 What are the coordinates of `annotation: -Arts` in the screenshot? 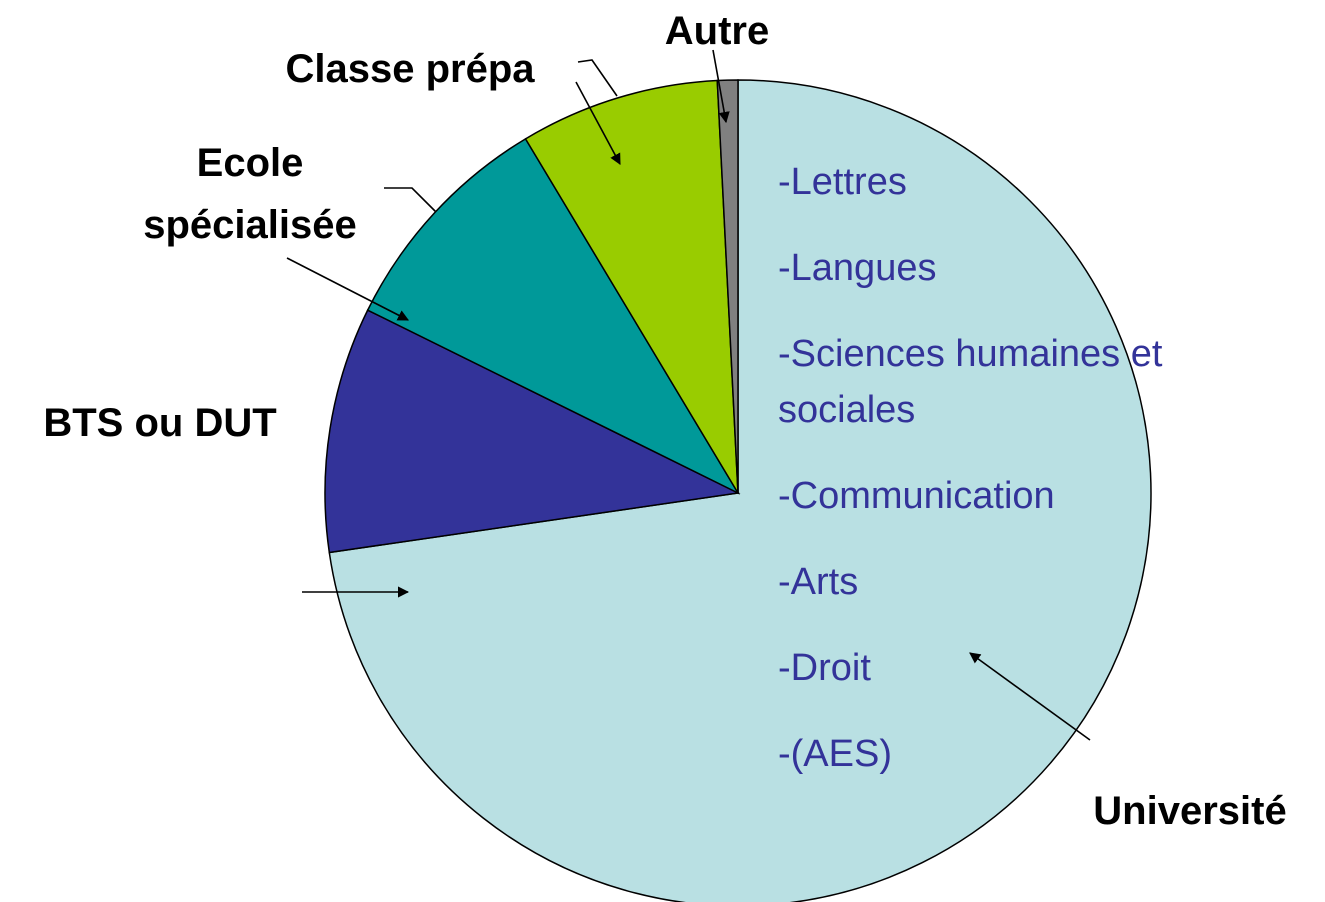 It's located at (818, 582).